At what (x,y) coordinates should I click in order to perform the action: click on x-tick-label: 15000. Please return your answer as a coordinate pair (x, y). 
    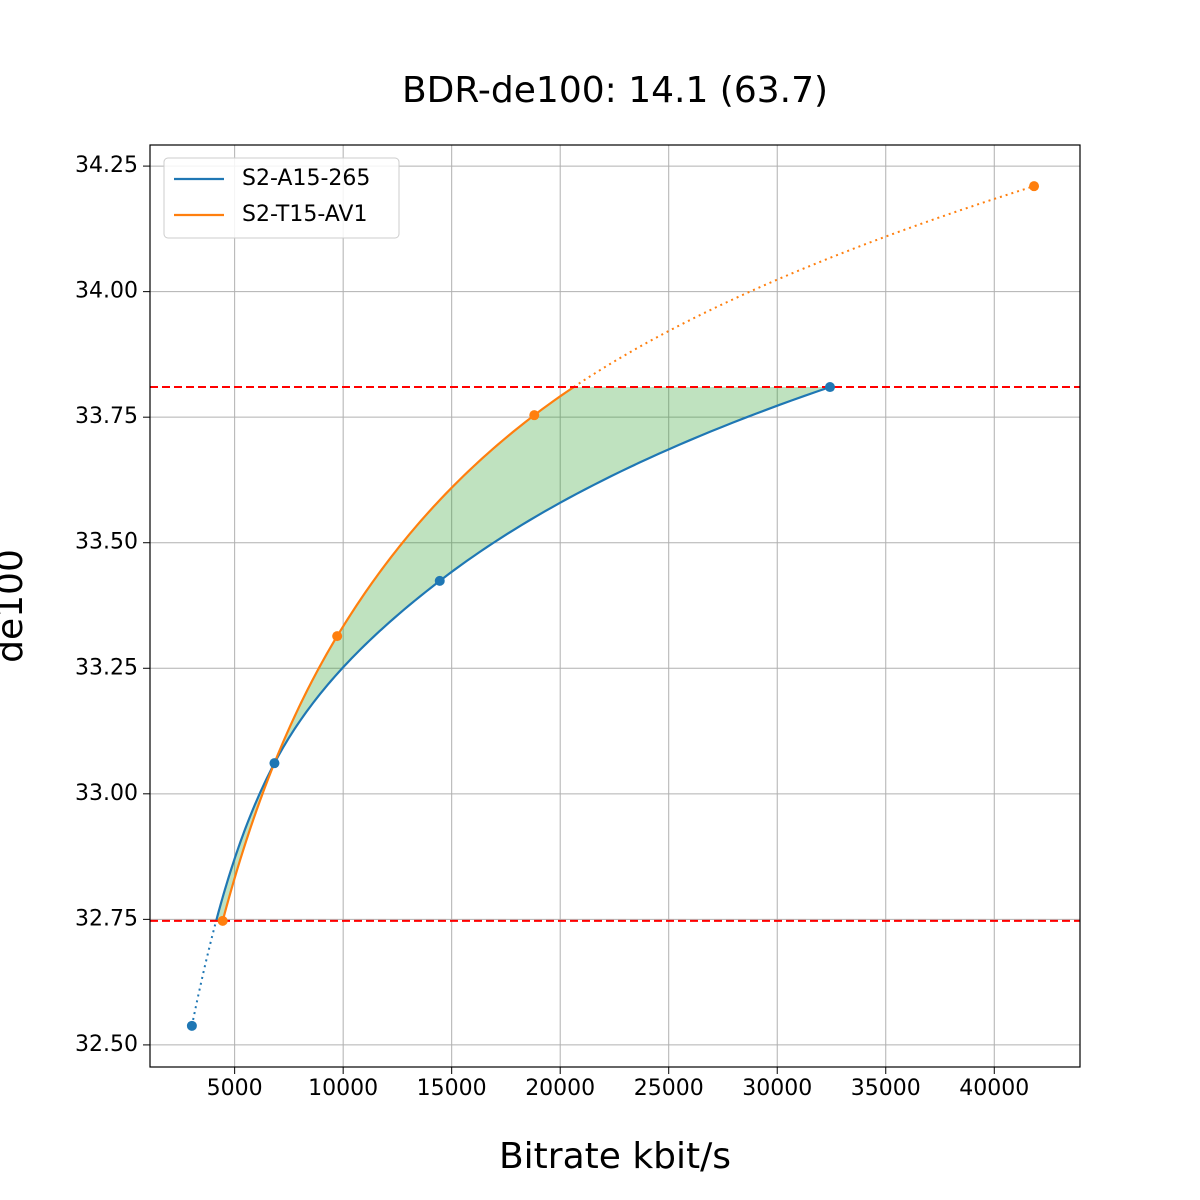
    Looking at the image, I should click on (452, 1088).